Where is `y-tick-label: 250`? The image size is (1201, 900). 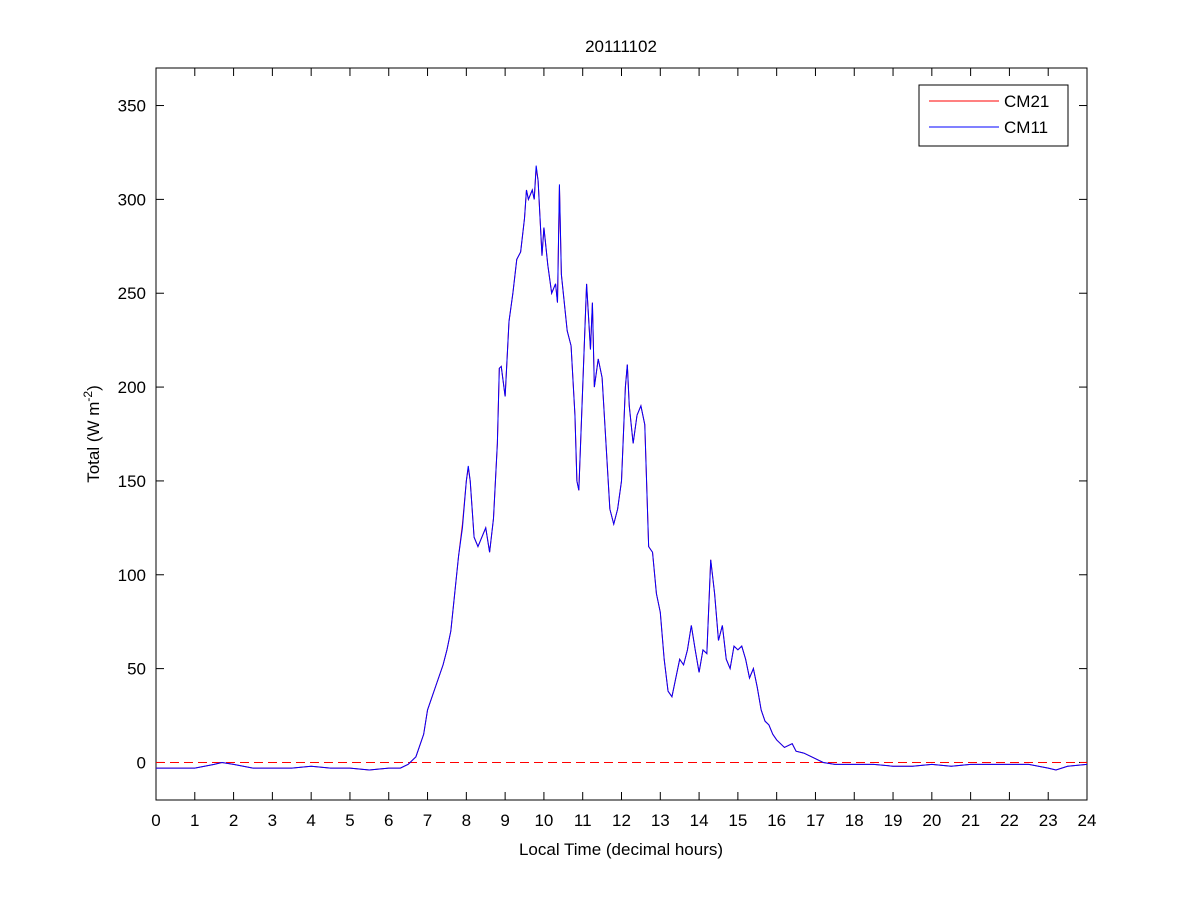 y-tick-label: 250 is located at coordinates (132, 293).